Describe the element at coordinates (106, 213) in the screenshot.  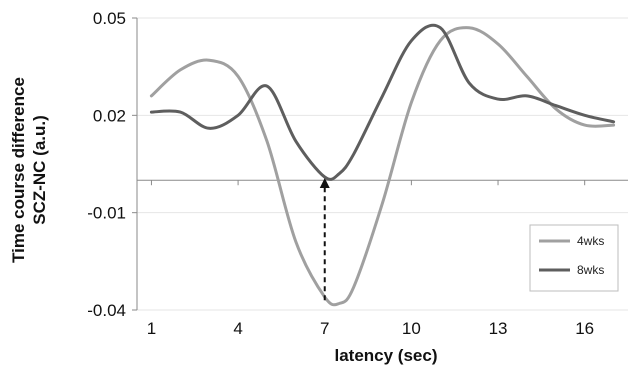
I see `y-tick-label-1: -0.01` at that location.